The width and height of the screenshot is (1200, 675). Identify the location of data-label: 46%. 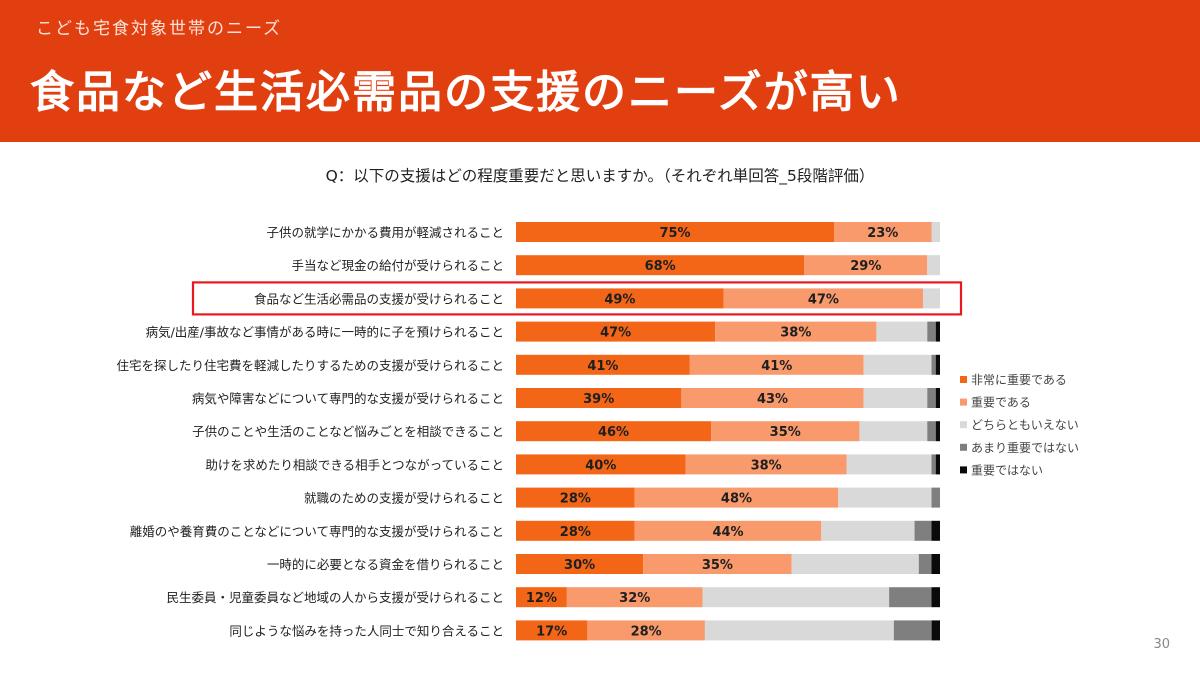
(613, 432).